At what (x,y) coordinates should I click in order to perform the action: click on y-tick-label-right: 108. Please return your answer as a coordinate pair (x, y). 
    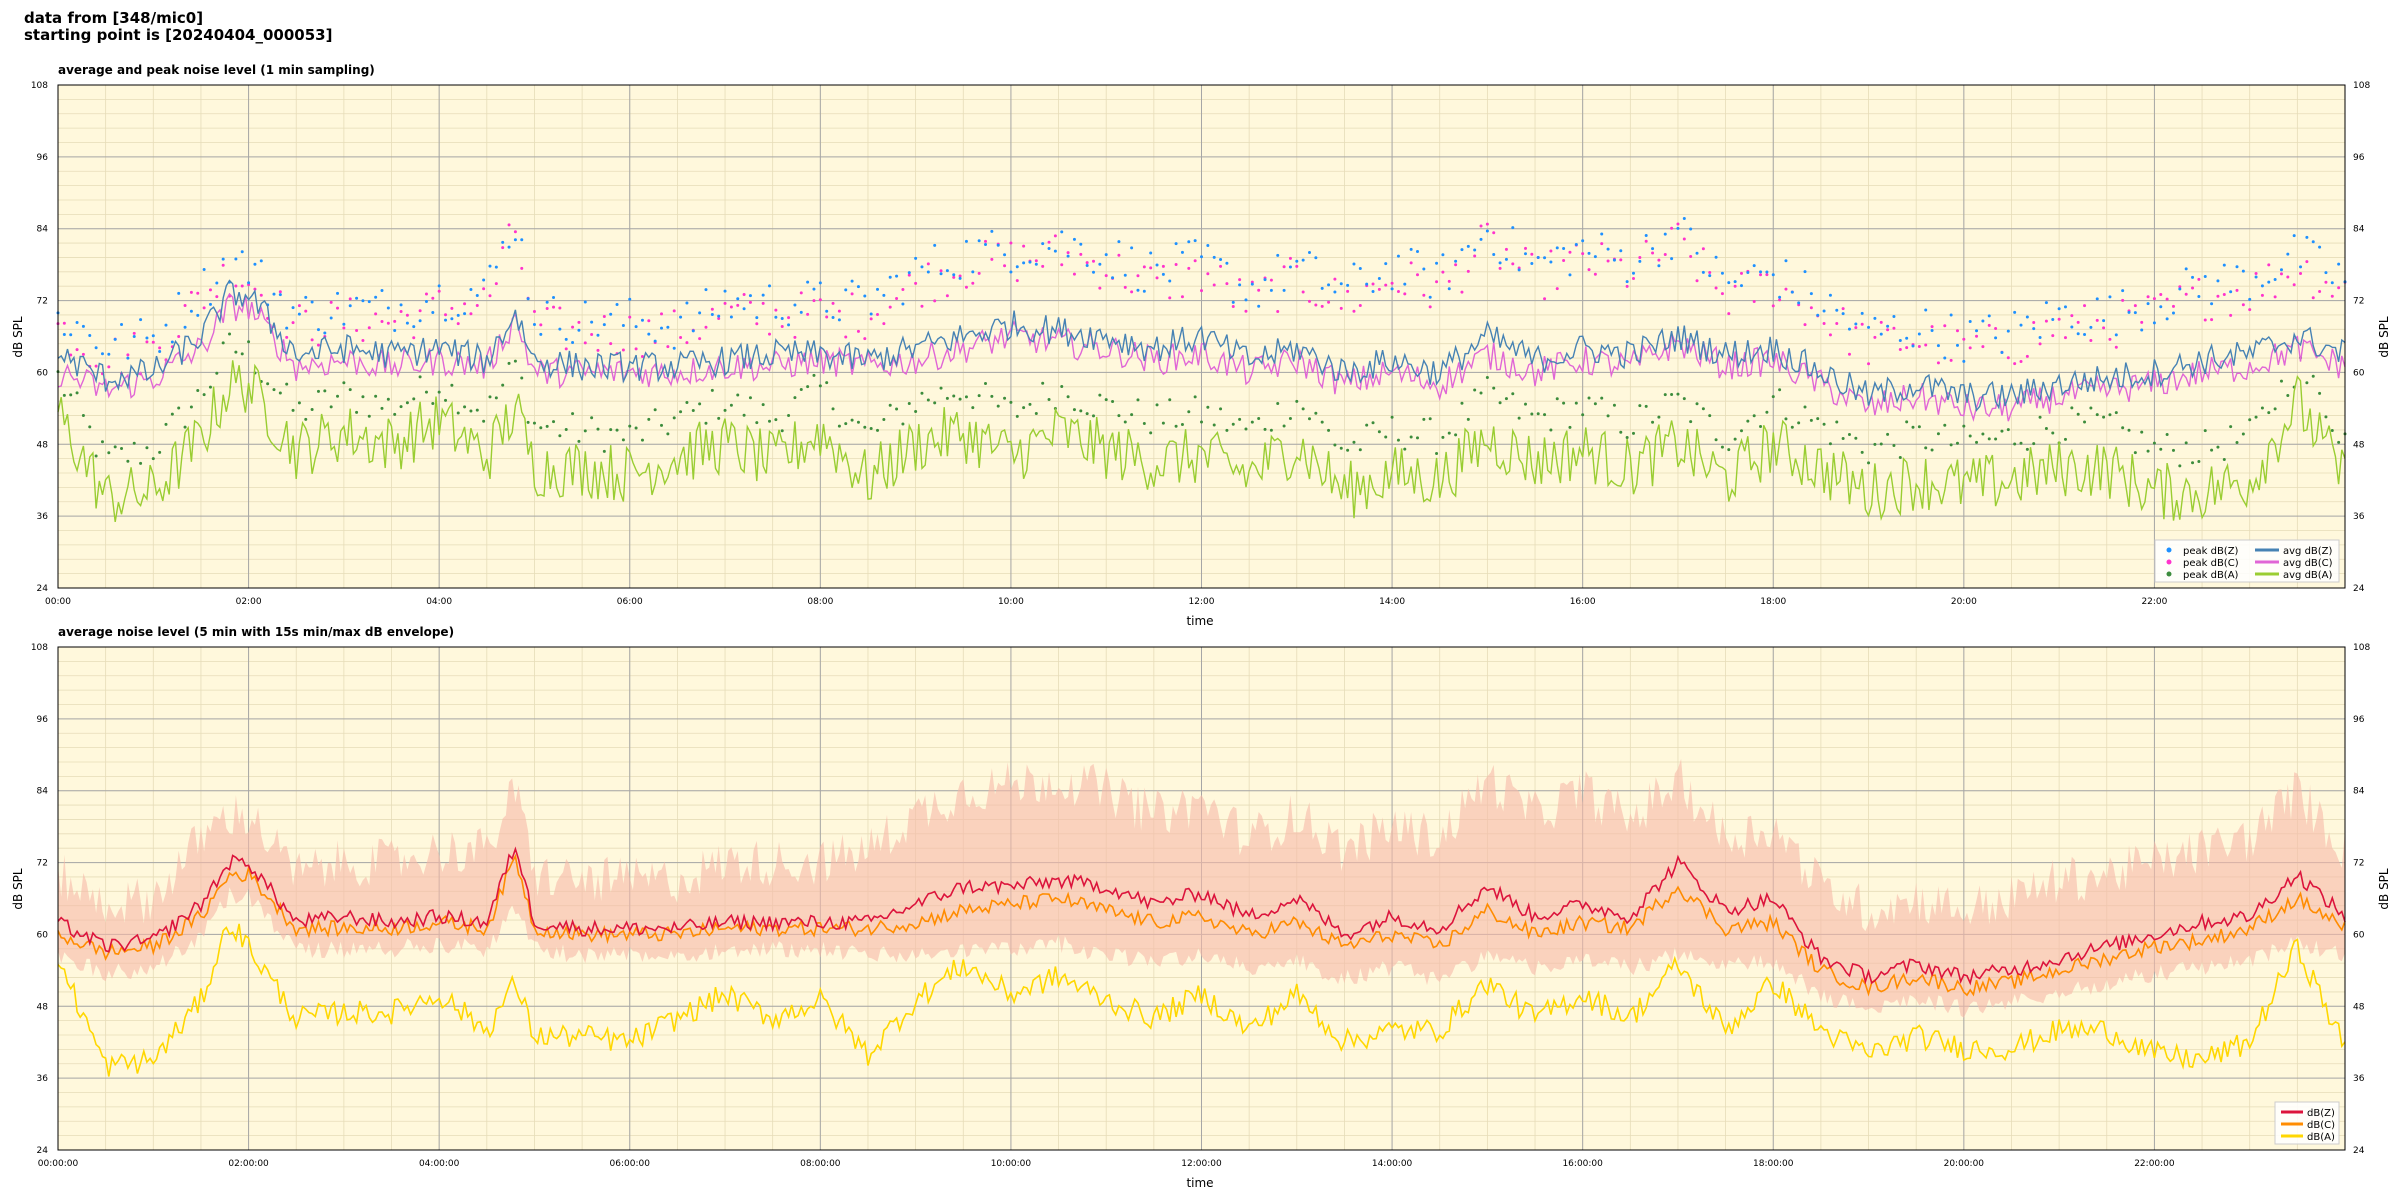
    Looking at the image, I should click on (2361, 86).